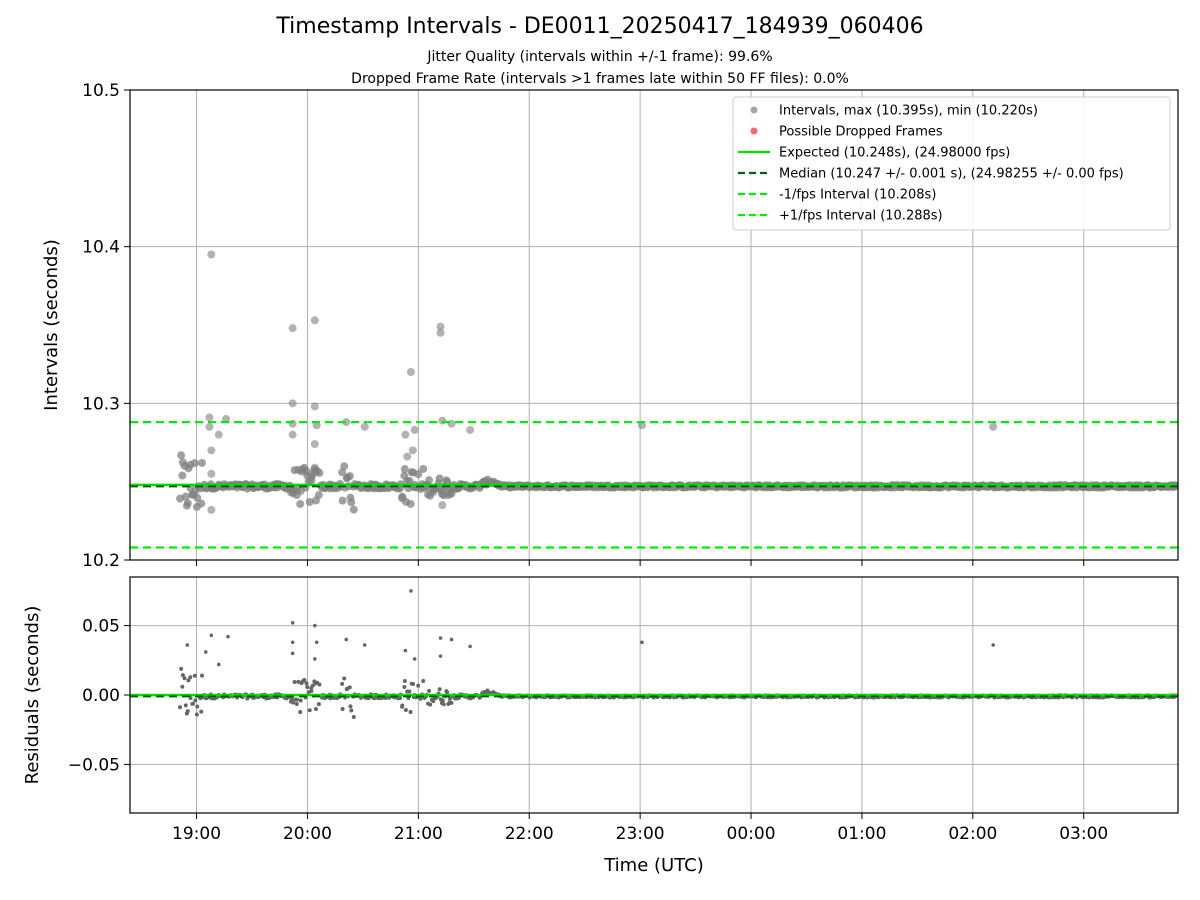 This screenshot has height=900, width=1200. I want to click on residuals-plot-area, so click(654, 654).